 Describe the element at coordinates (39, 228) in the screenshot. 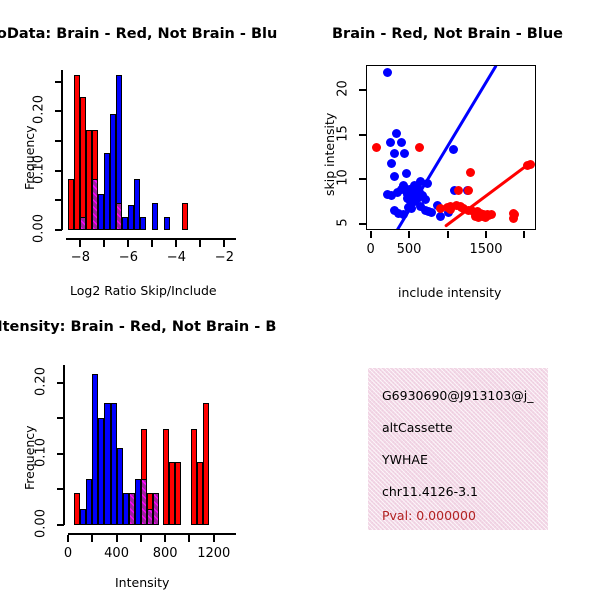

I see `y-tick-label: 0.00` at that location.